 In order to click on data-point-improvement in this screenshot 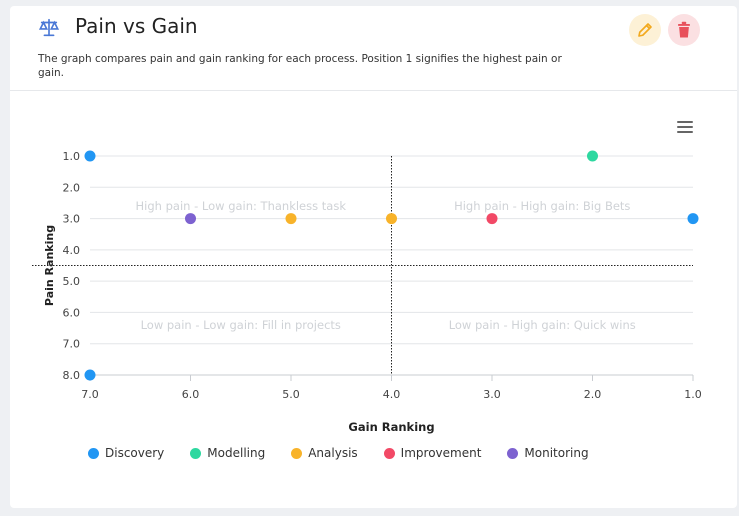, I will do `click(492, 219)`.